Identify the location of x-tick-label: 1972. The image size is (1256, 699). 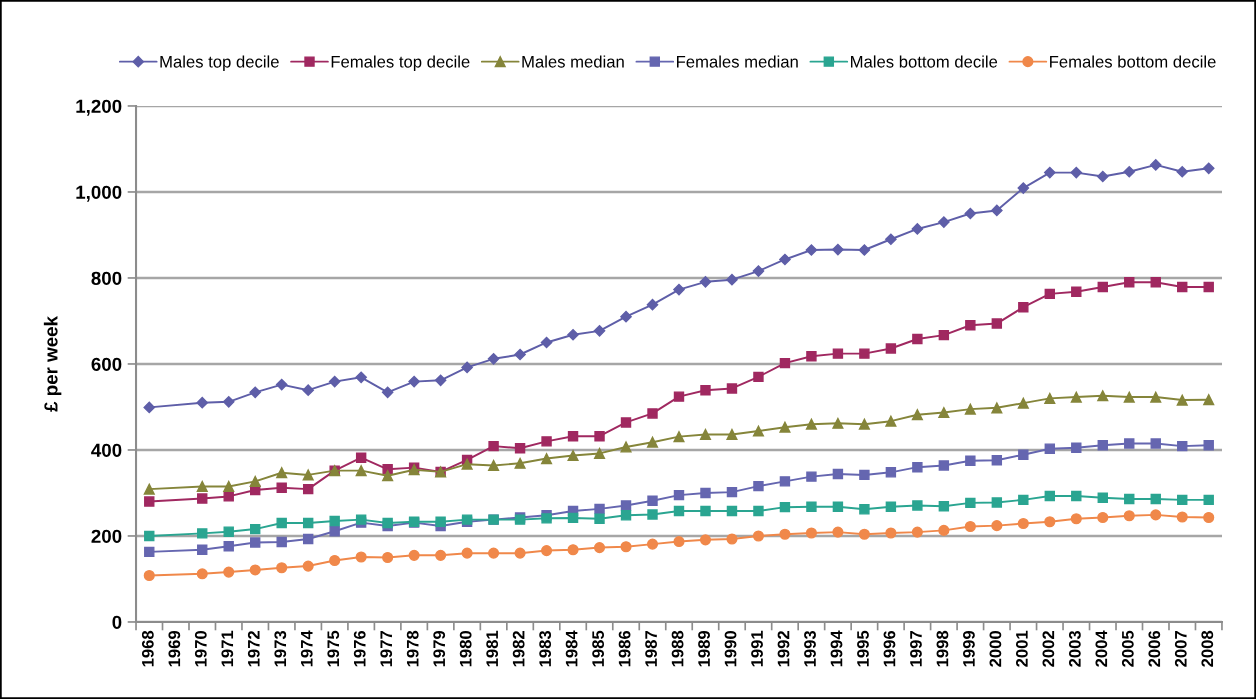
(253, 648).